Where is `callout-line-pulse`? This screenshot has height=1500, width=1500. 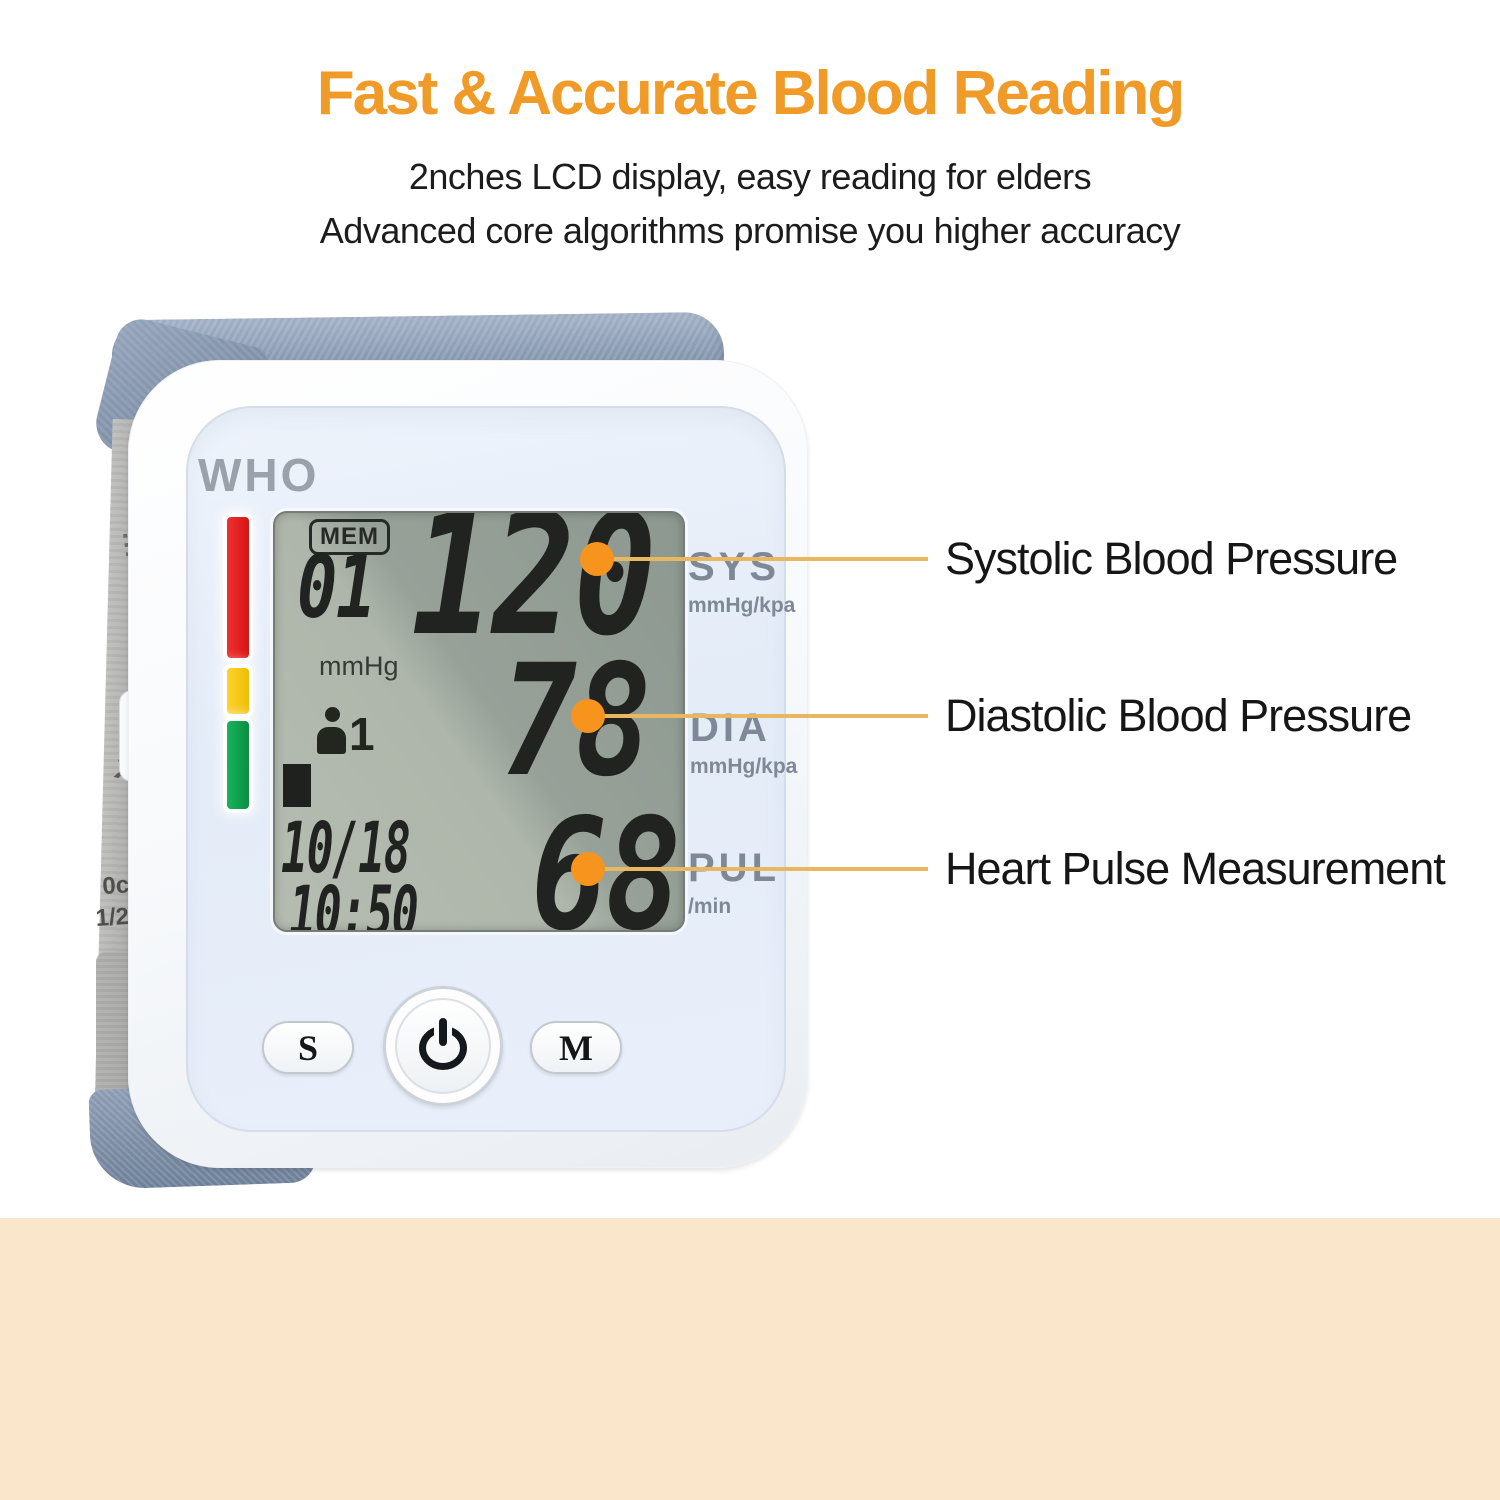
callout-line-pulse is located at coordinates (758, 869).